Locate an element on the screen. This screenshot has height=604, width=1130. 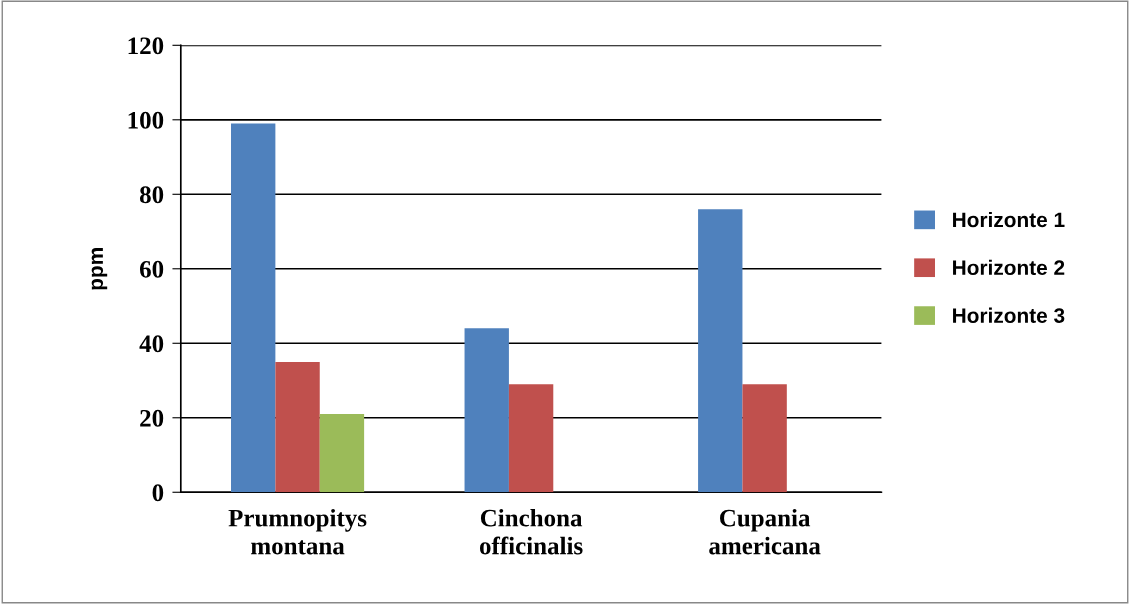
y-tick-label: 20 is located at coordinates (152, 418).